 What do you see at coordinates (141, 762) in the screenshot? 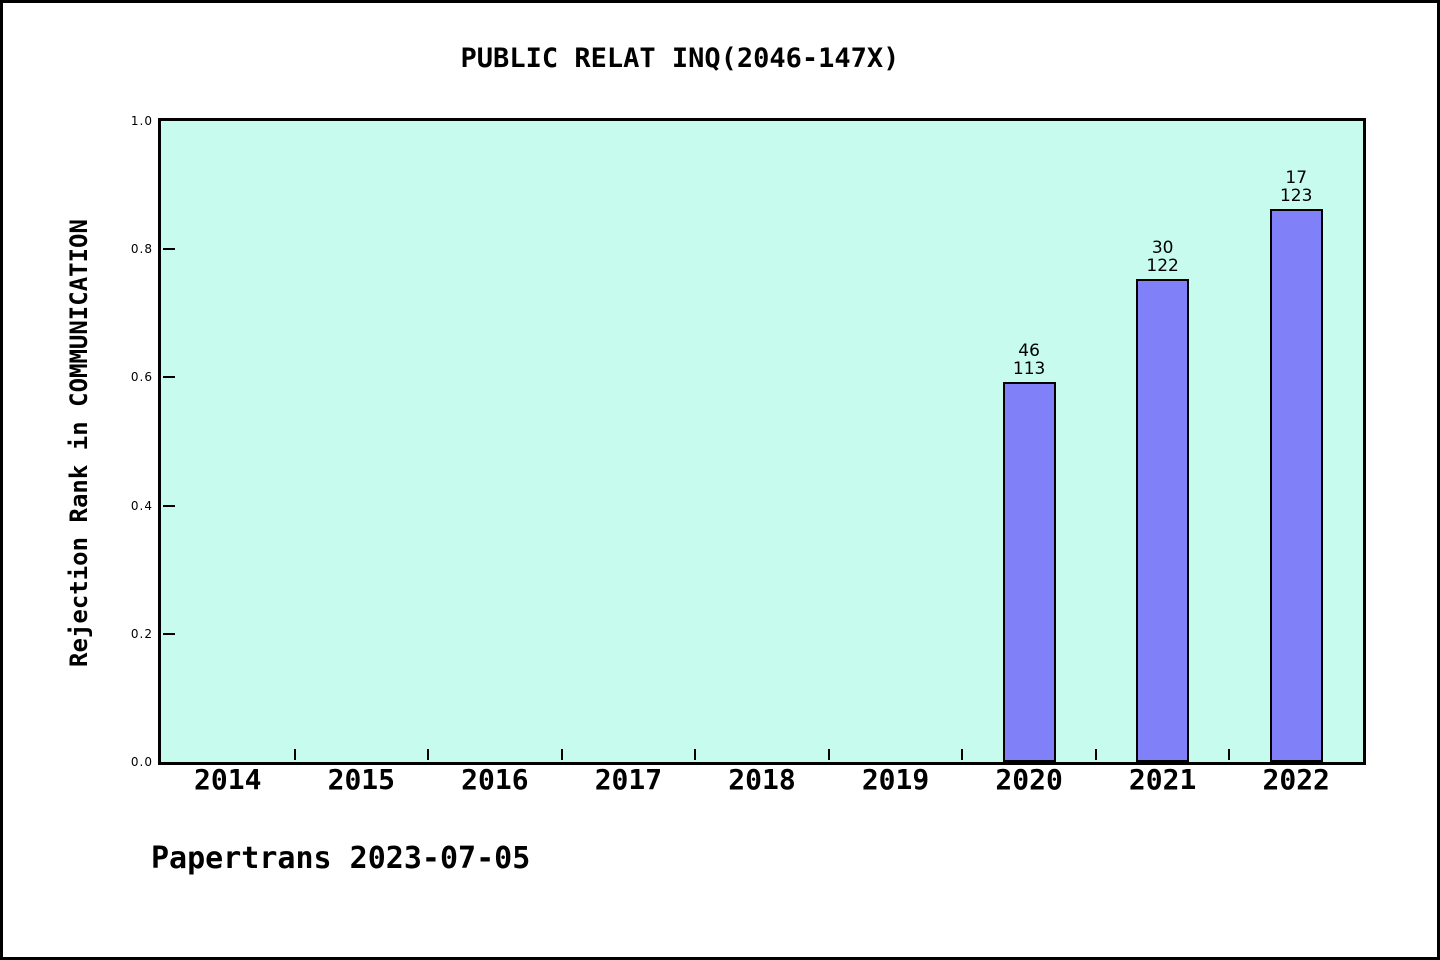
I see `y-tick-label: 0.0` at bounding box center [141, 762].